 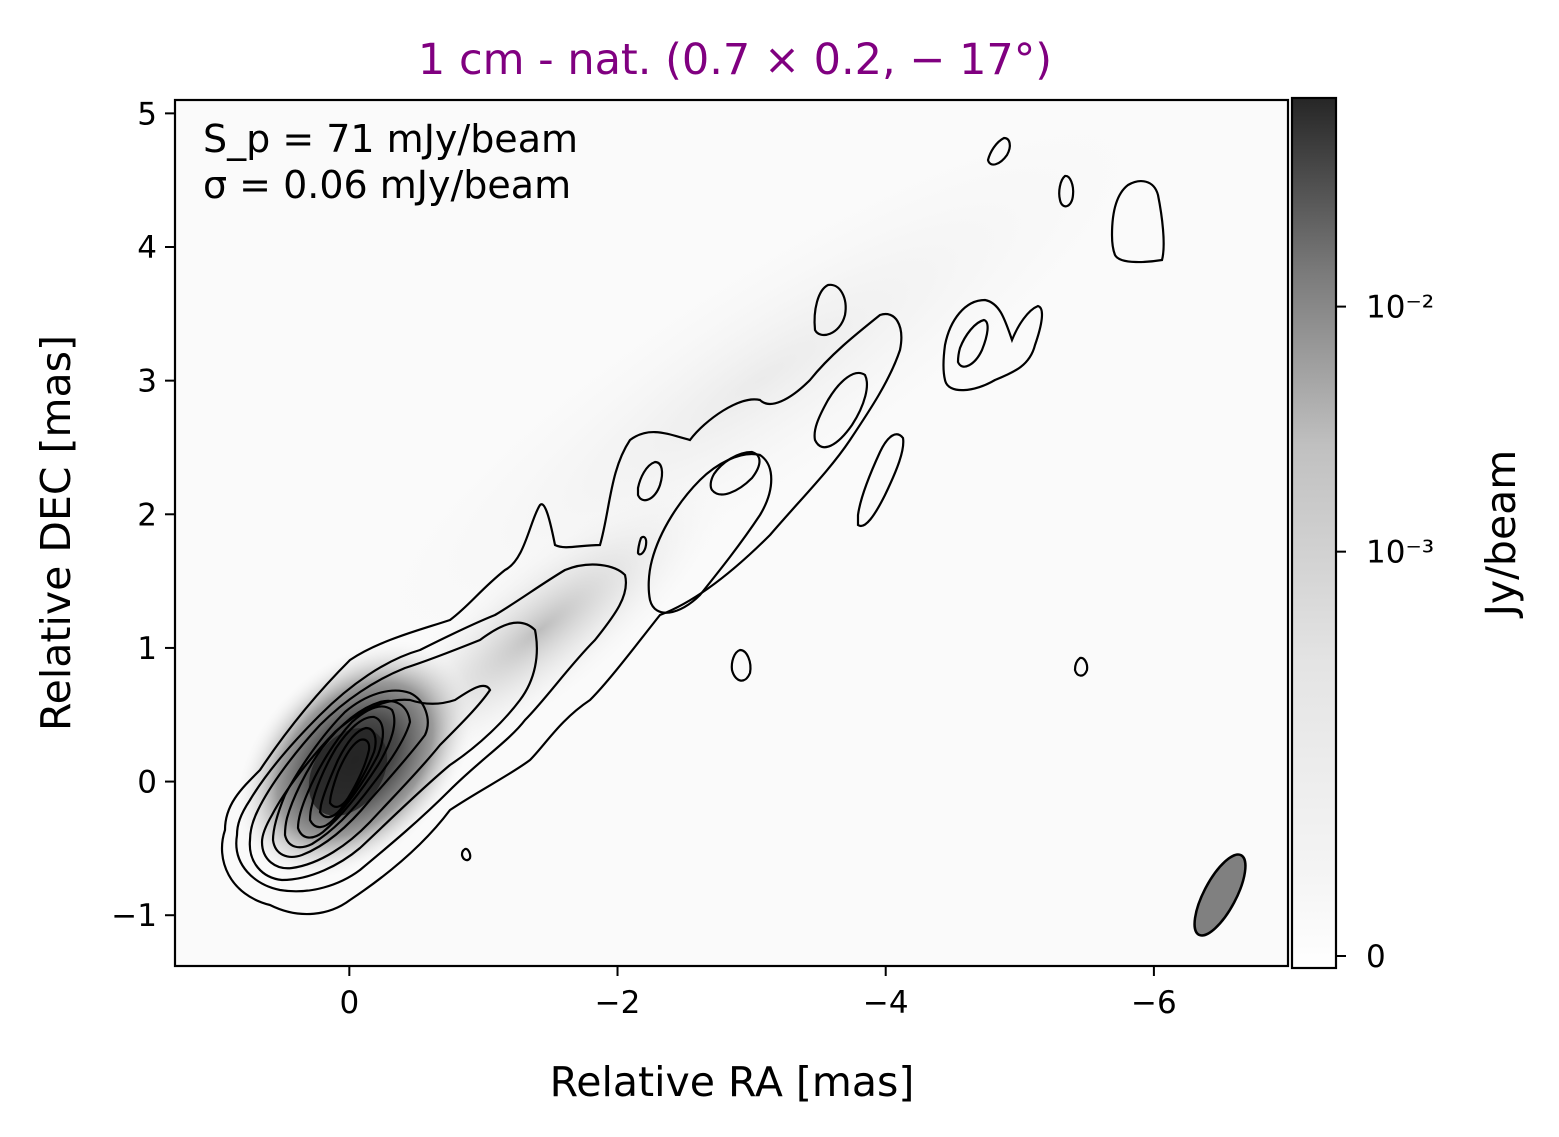 I want to click on x-axis: 0 −2 −4 −6, so click(x=758, y=993).